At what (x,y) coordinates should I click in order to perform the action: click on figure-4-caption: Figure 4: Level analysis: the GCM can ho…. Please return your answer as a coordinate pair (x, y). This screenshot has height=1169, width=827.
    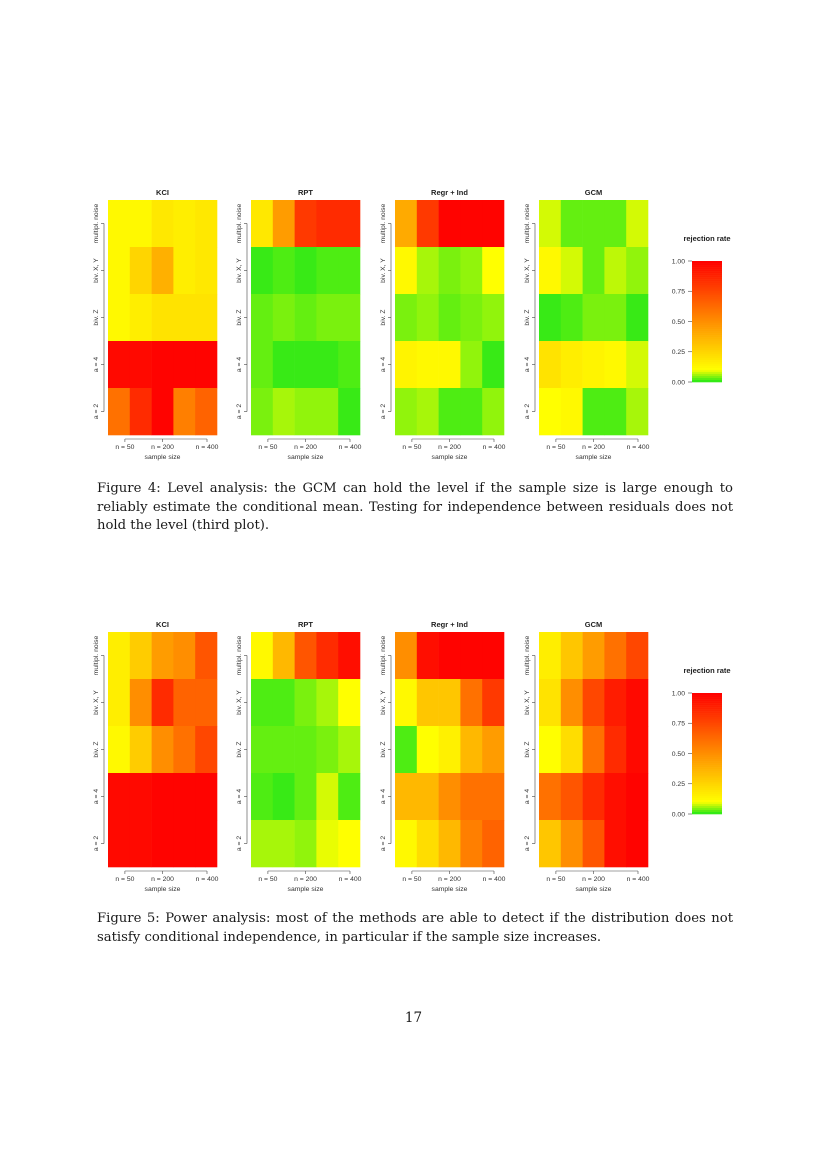
    Looking at the image, I should click on (415, 507).